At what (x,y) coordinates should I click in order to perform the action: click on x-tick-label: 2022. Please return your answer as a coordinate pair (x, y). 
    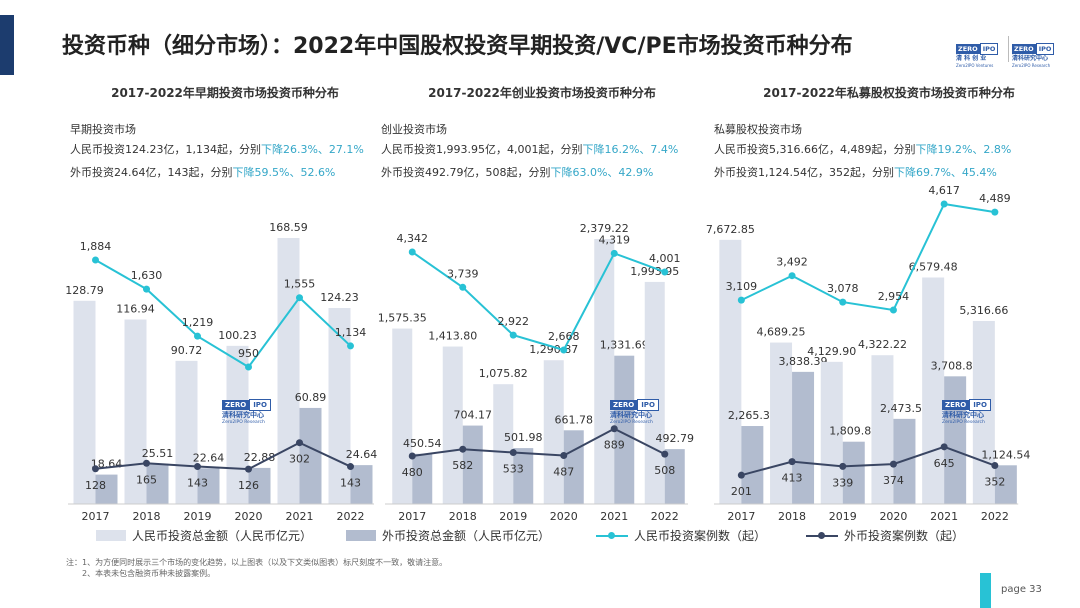
    Looking at the image, I should click on (351, 516).